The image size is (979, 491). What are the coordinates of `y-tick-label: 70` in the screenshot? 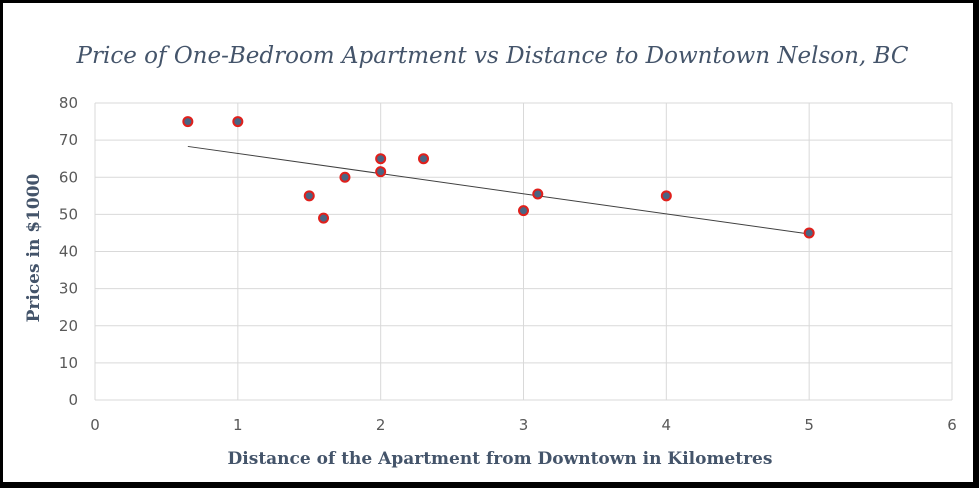 It's located at (68, 140).